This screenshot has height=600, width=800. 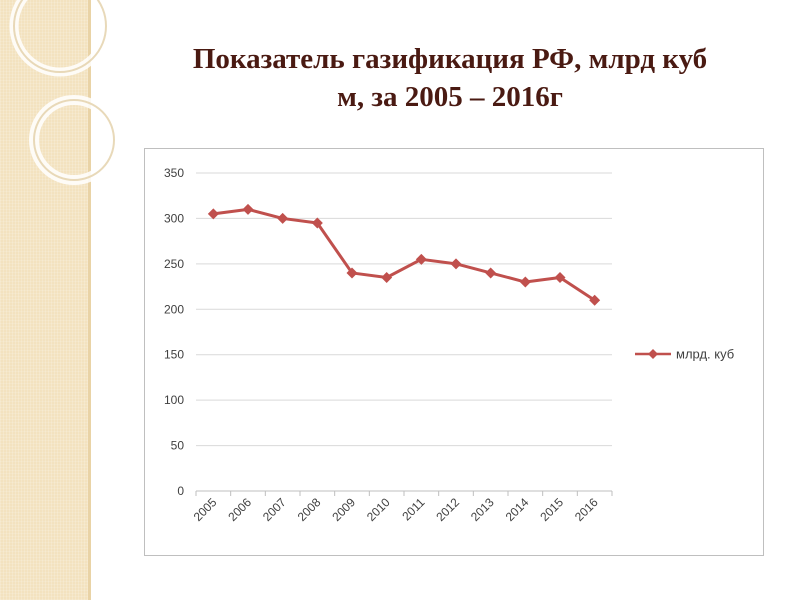 I want to click on y-tick-label: 350, so click(x=174, y=173).